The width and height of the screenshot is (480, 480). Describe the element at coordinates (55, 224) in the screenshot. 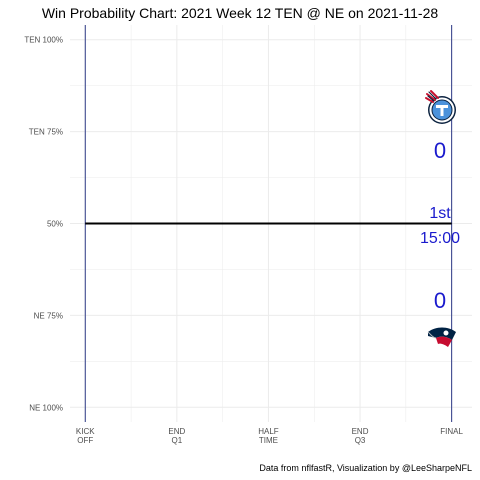

I see `y-tick-label: 50%` at that location.